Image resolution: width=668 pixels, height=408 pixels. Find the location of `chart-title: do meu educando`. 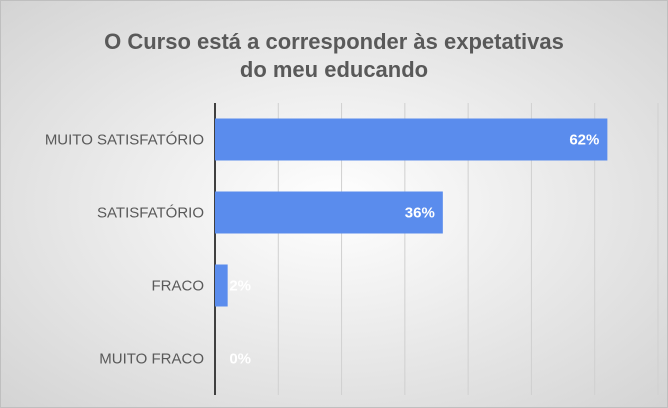

chart-title: do meu educando is located at coordinates (334, 69).